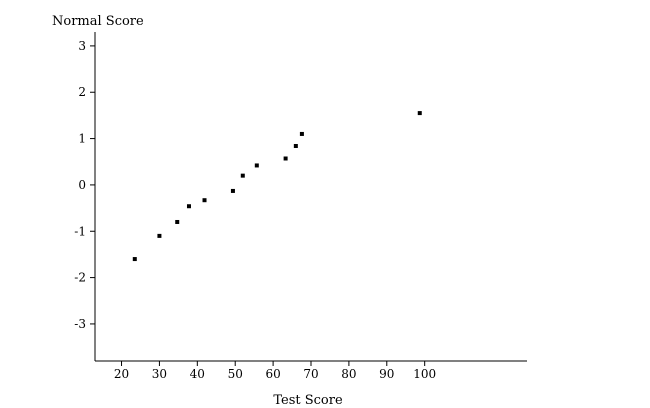  Describe the element at coordinates (121, 374) in the screenshot. I see `x-tick-label: 20` at that location.